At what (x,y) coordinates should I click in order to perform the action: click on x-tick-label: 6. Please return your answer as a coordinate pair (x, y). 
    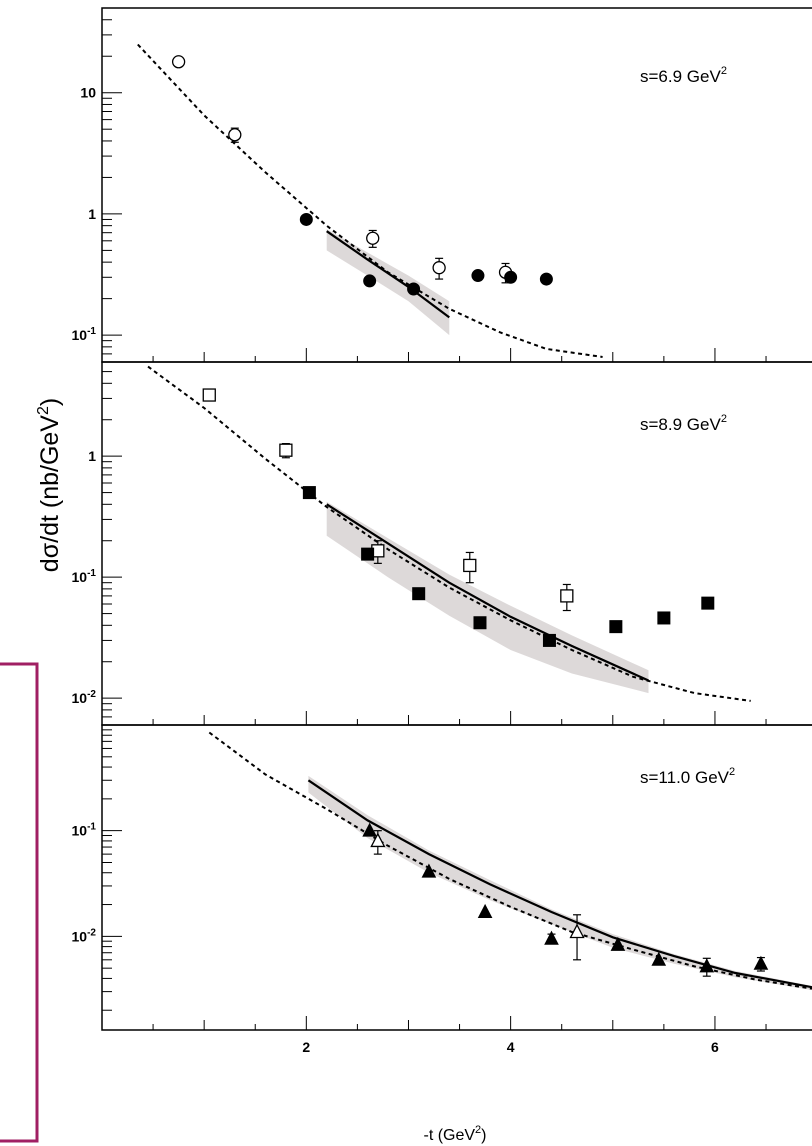
    Looking at the image, I should click on (715, 1047).